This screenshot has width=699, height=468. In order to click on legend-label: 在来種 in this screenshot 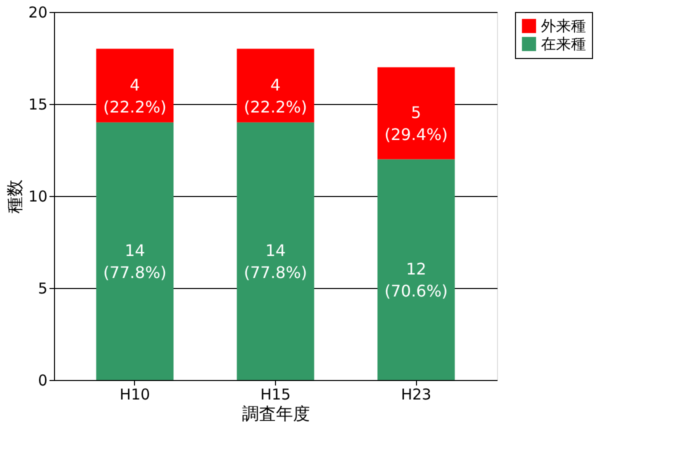, I will do `click(563, 44)`.